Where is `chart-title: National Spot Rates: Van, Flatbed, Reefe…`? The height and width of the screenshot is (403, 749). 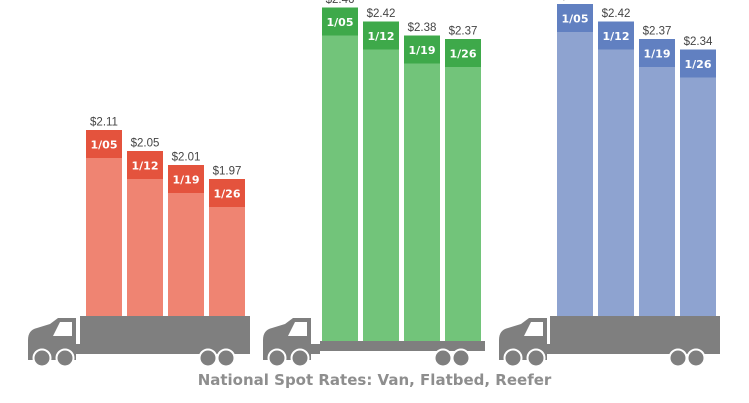 chart-title: National Spot Rates: Van, Flatbed, Reefe… is located at coordinates (374, 380).